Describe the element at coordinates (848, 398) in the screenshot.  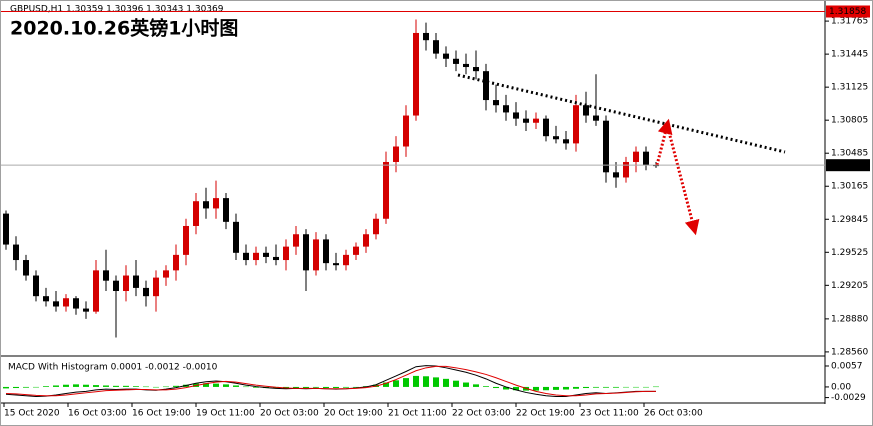
I see `macd-y-tick-label: -0.0029` at that location.